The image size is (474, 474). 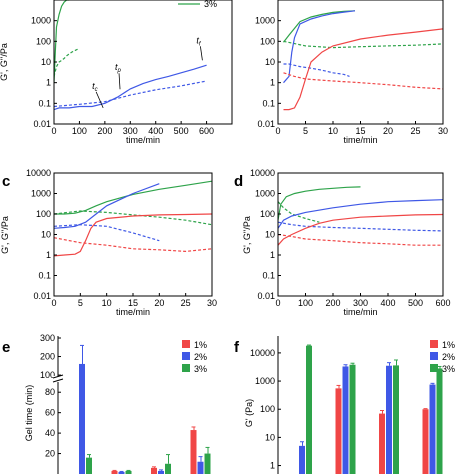 I want to click on panel-label: f, so click(x=237, y=347).